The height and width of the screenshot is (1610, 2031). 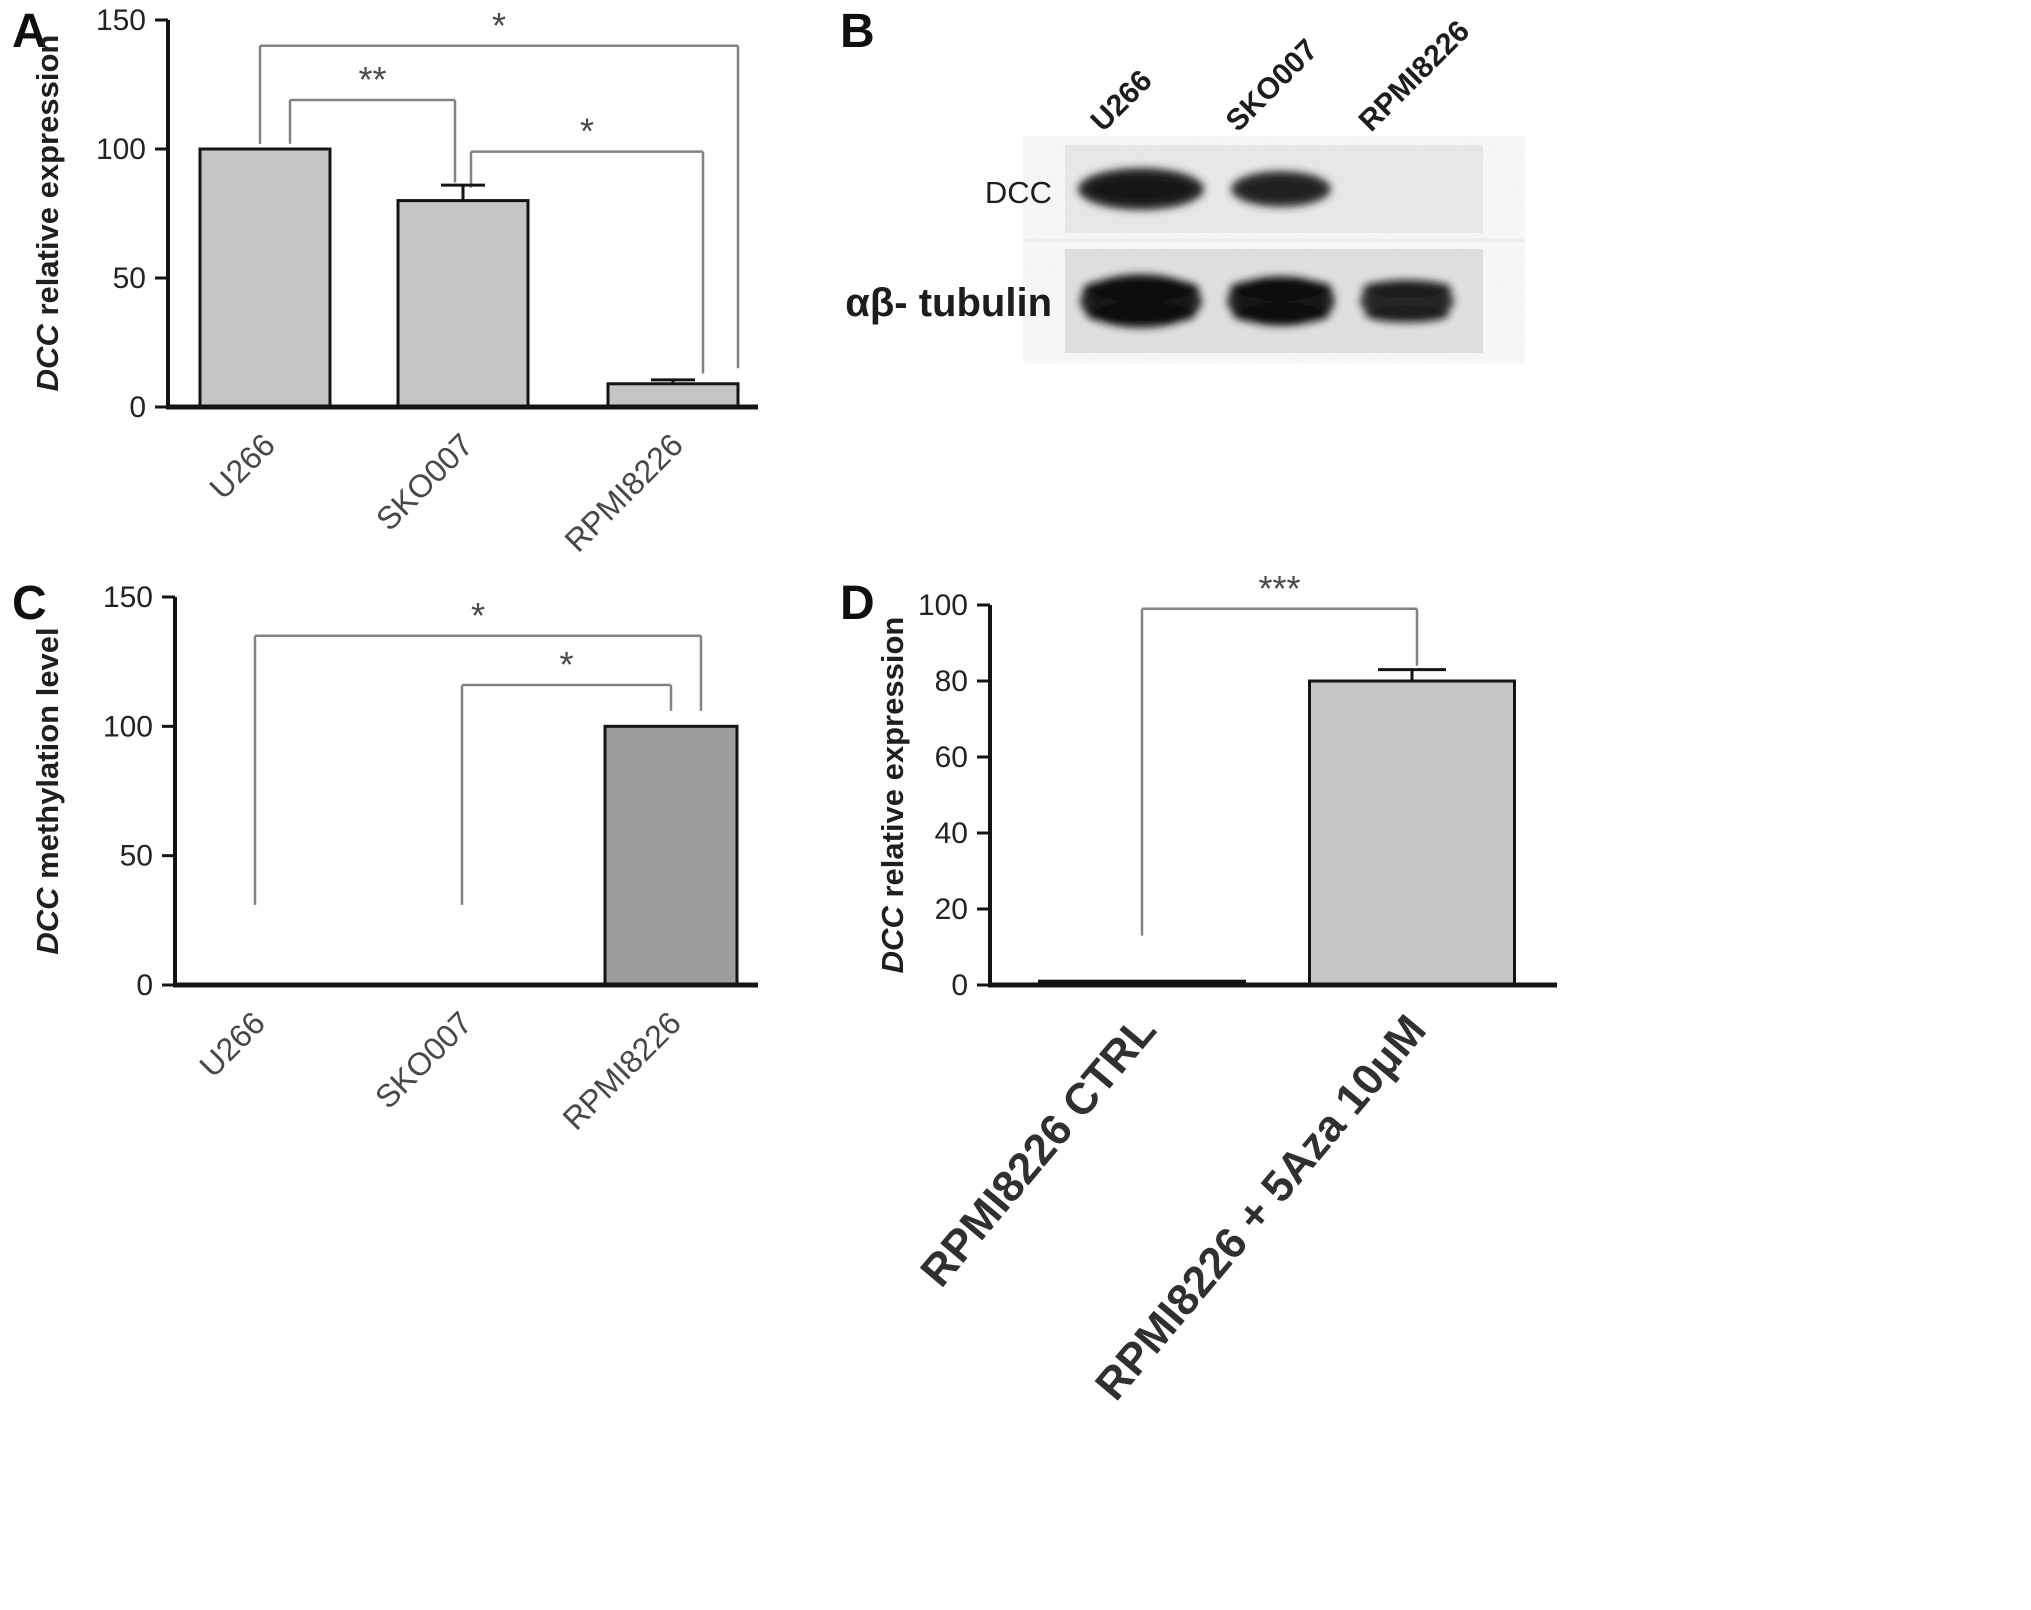 I want to click on blot-row-label: αβ- tubulin, so click(x=948, y=303).